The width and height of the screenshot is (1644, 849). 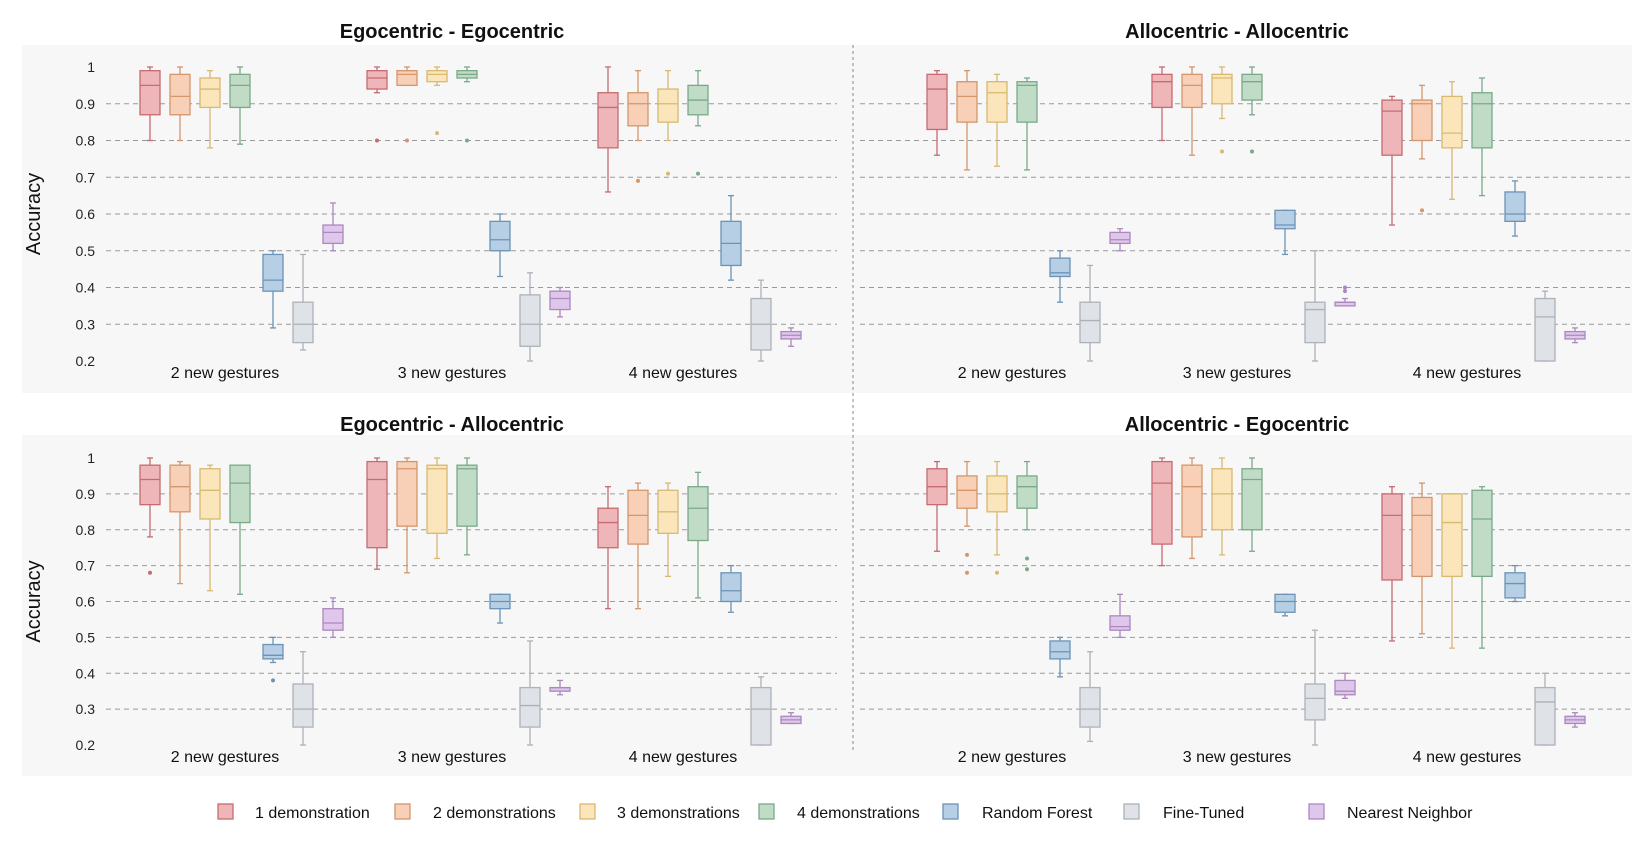 I want to click on y-tick-label: 0.9, so click(x=86, y=494).